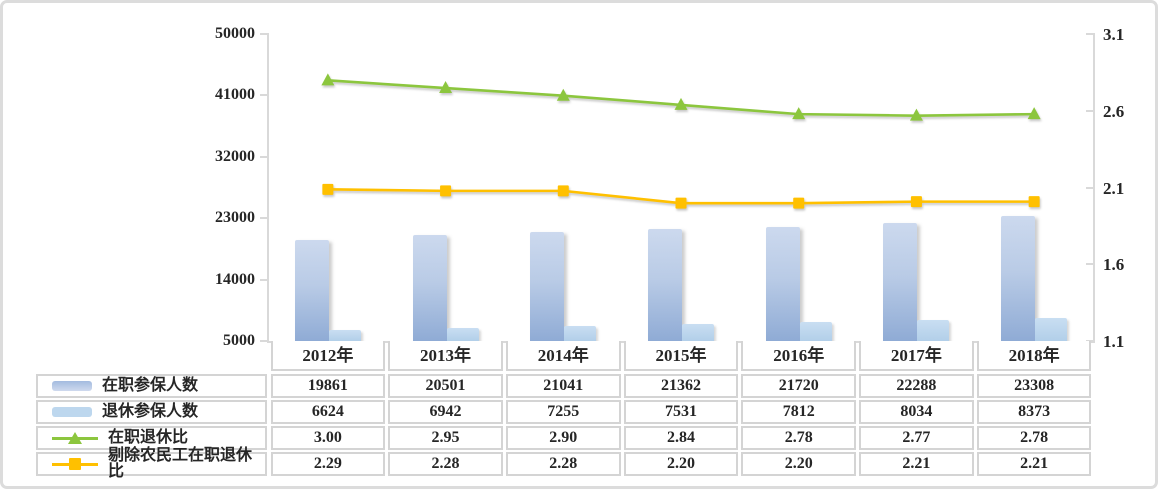  What do you see at coordinates (799, 412) in the screenshot?
I see `value-cell: 7812` at bounding box center [799, 412].